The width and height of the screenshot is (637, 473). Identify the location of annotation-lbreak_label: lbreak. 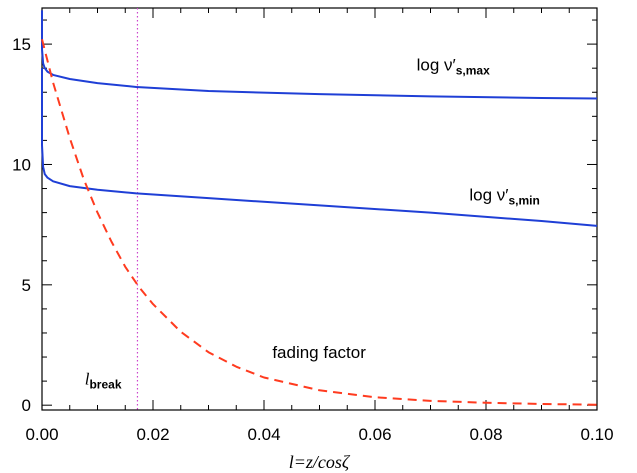
(103, 381).